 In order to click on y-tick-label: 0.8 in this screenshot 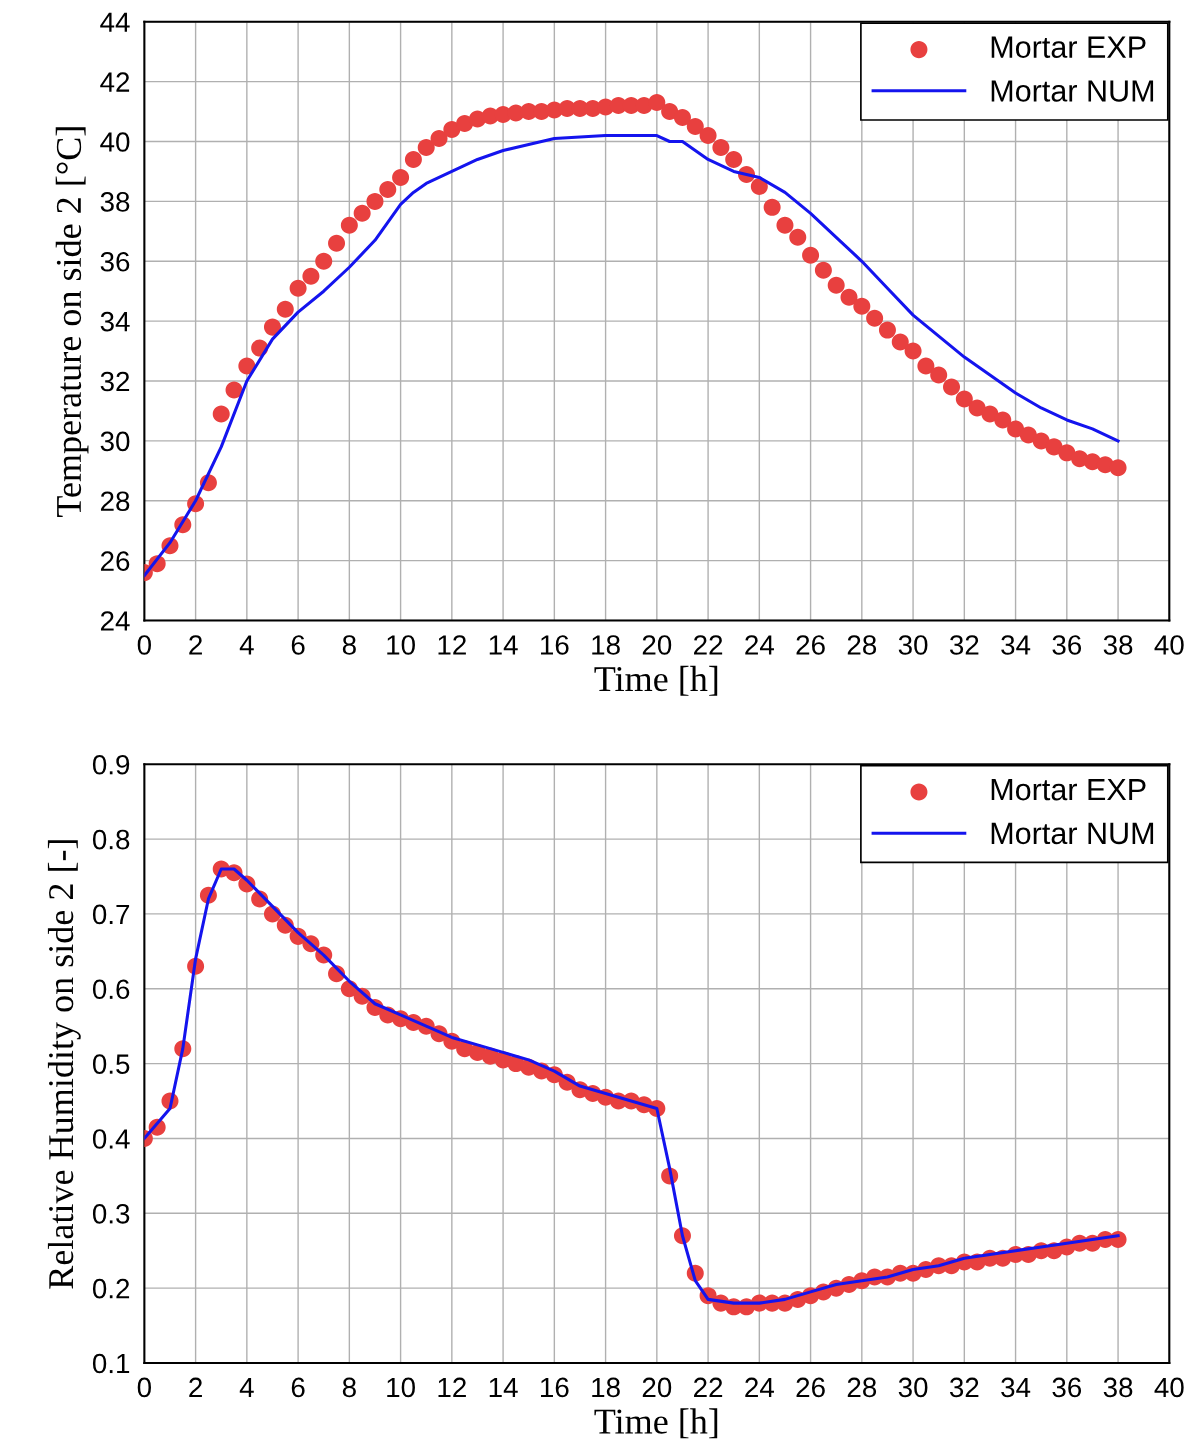, I will do `click(111, 839)`.